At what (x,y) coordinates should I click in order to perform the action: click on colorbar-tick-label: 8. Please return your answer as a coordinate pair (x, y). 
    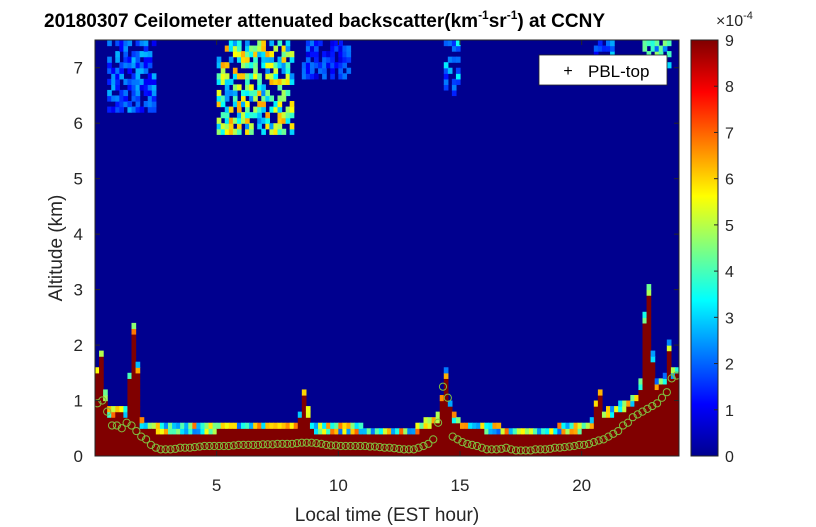
    Looking at the image, I should click on (729, 87).